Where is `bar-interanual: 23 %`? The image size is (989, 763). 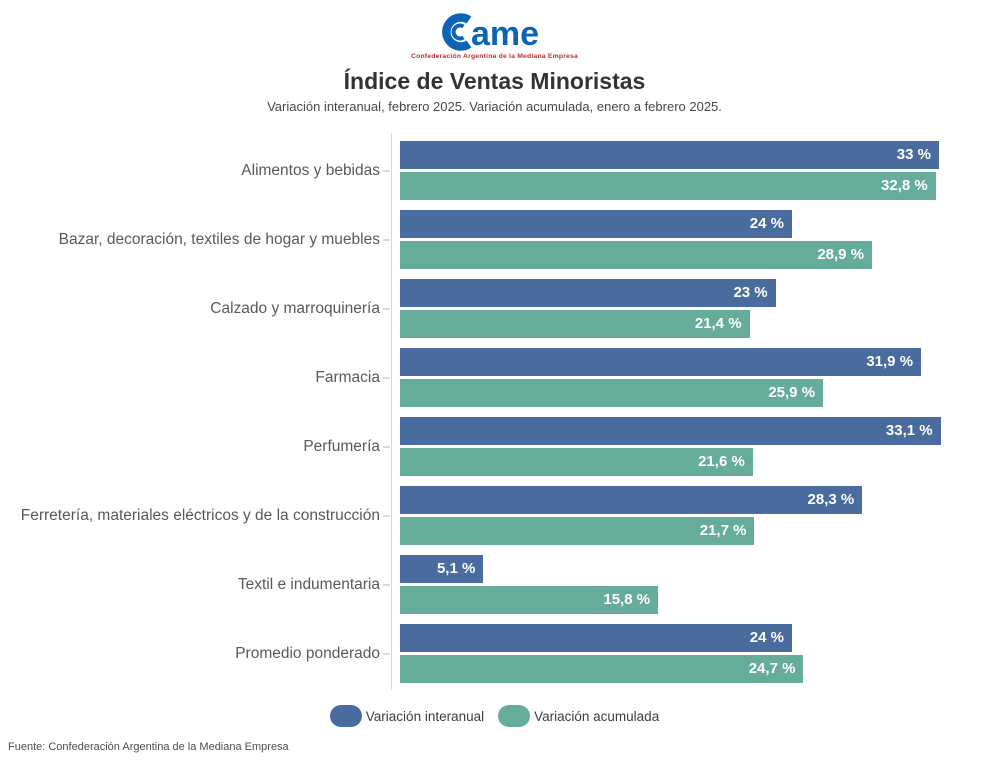 bar-interanual: 23 % is located at coordinates (588, 293).